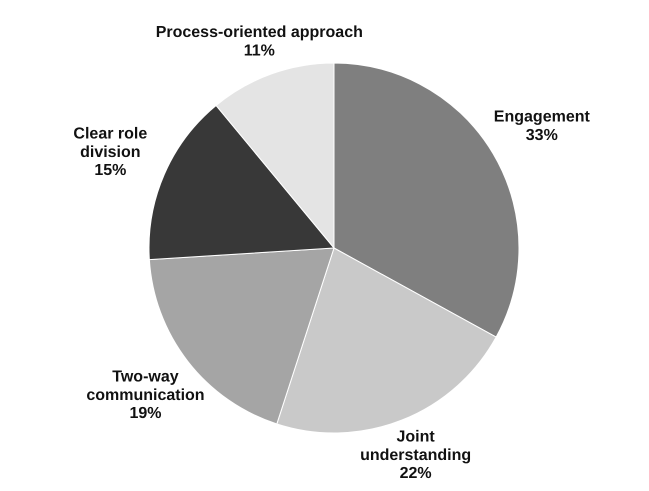 The image size is (649, 491). I want to click on data-label: 22%, so click(416, 473).